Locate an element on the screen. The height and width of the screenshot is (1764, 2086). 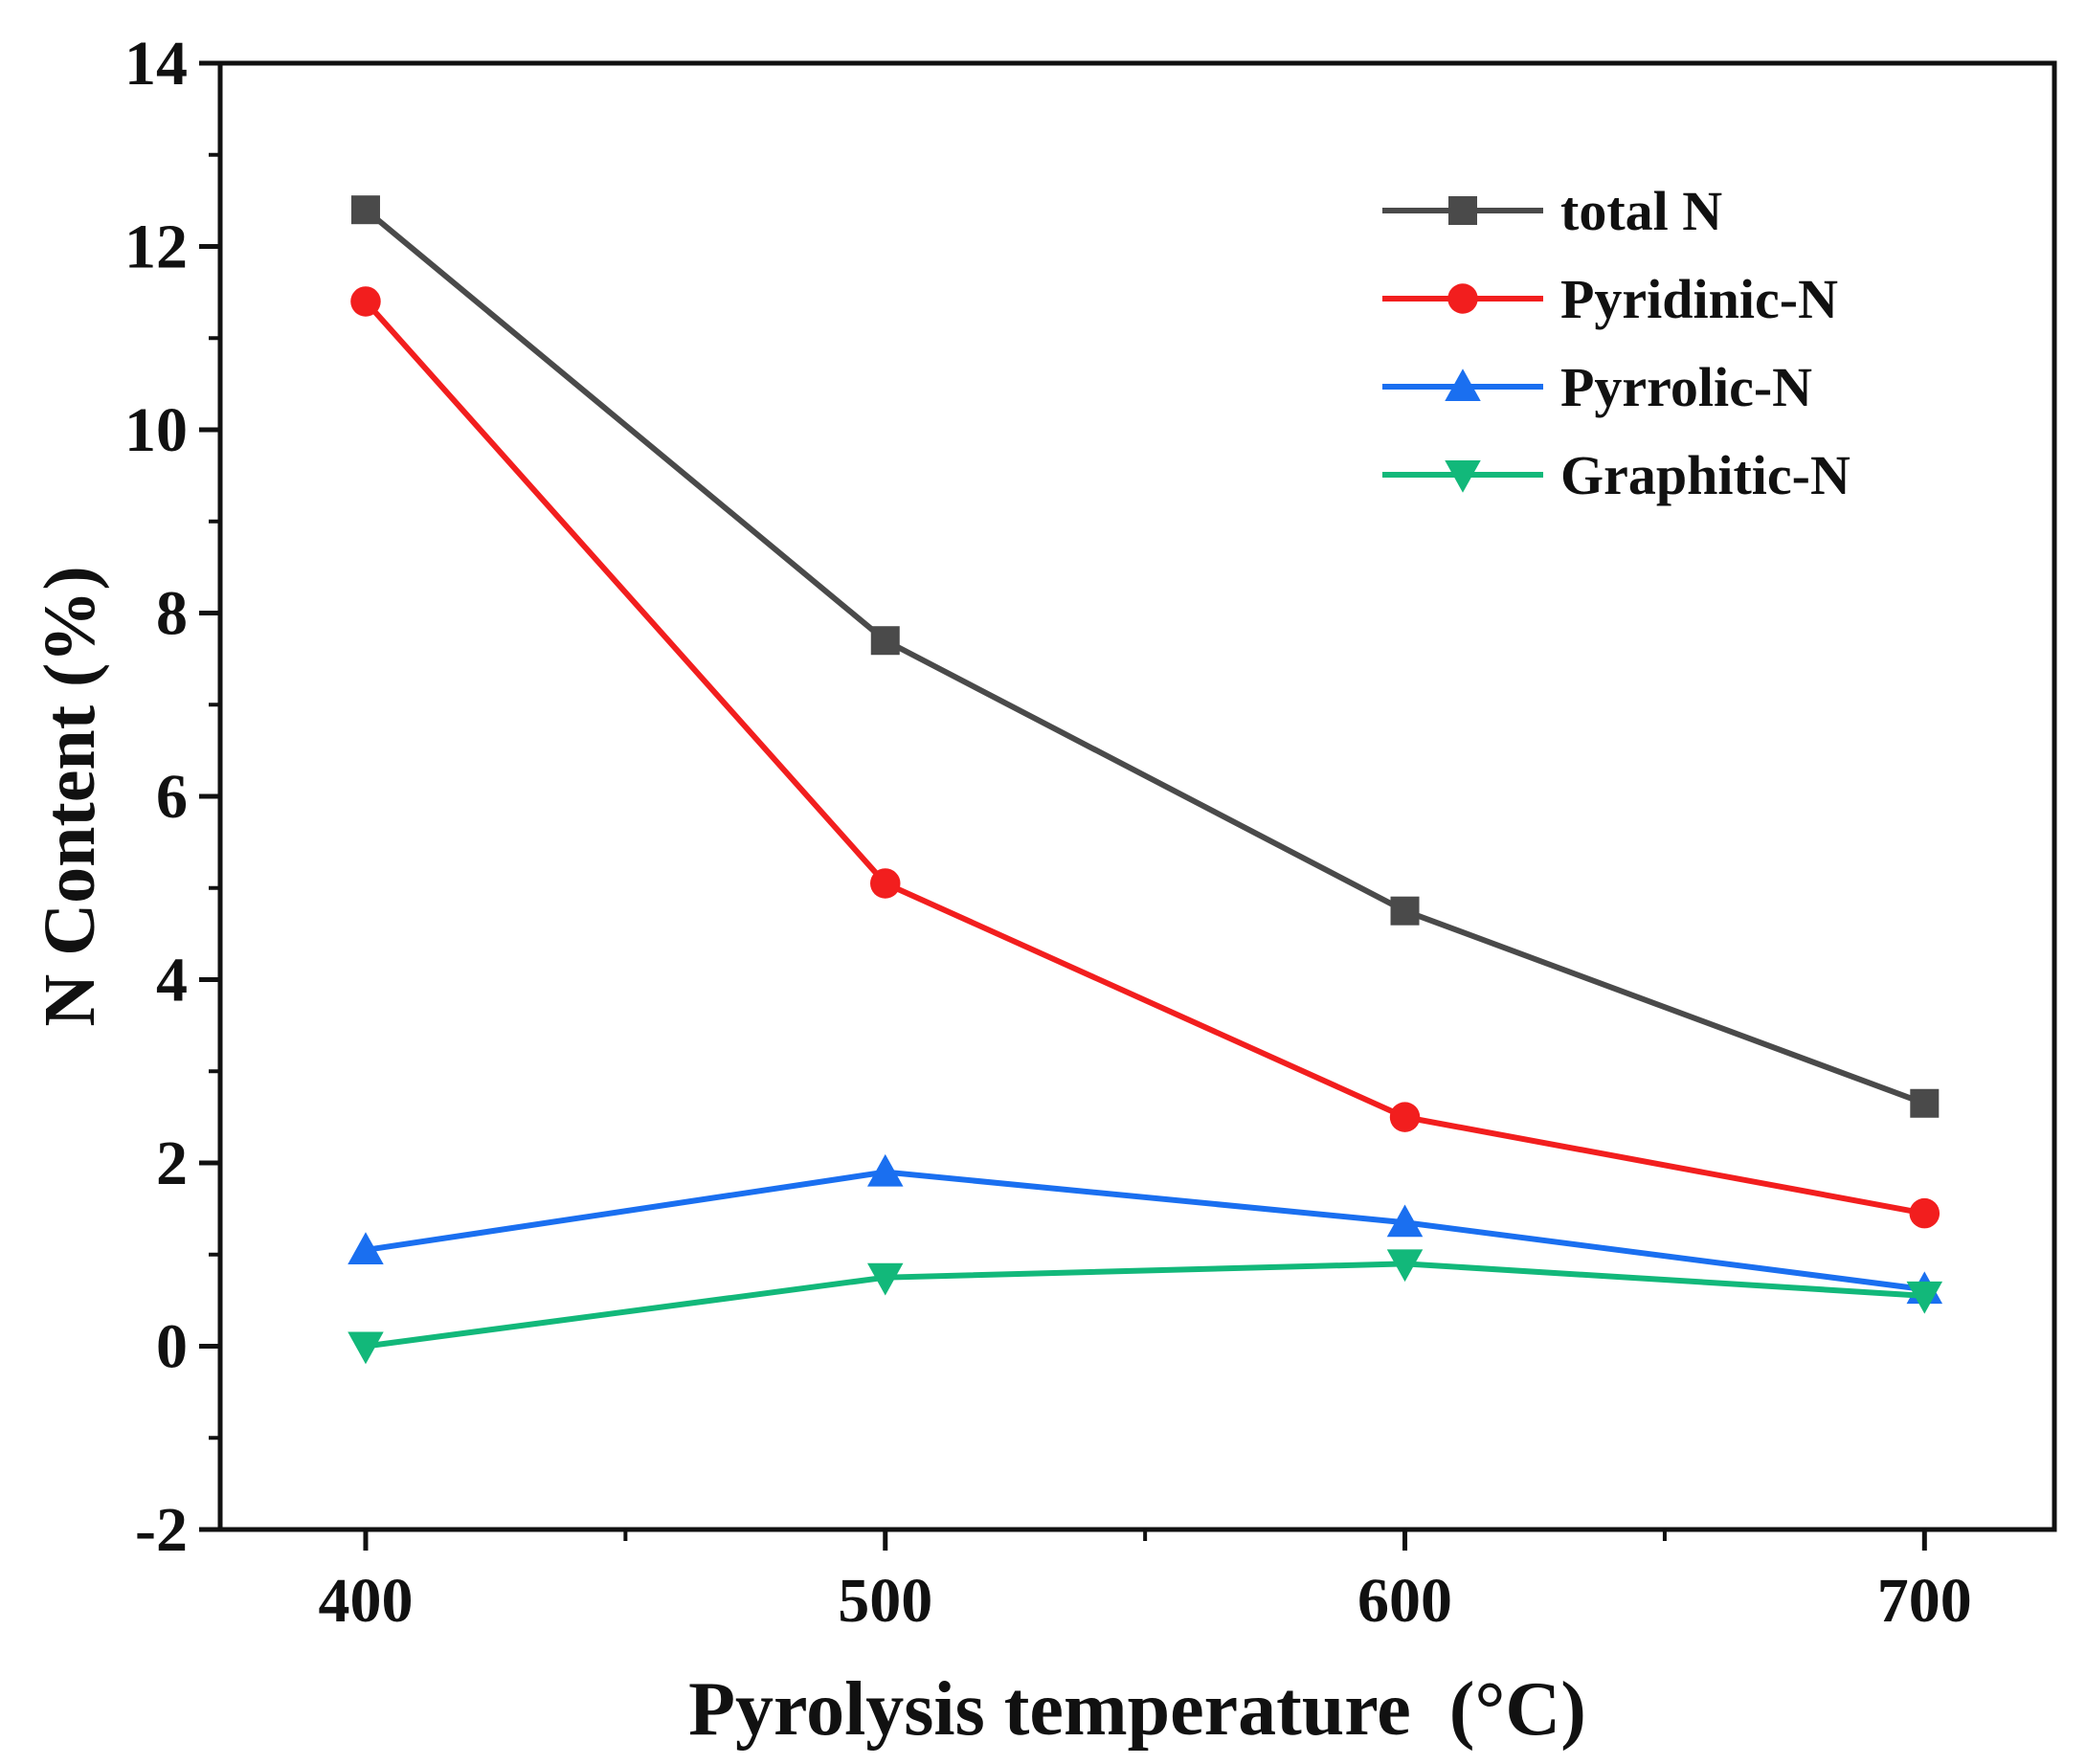
y-tick-label: 12 is located at coordinates (156, 247).